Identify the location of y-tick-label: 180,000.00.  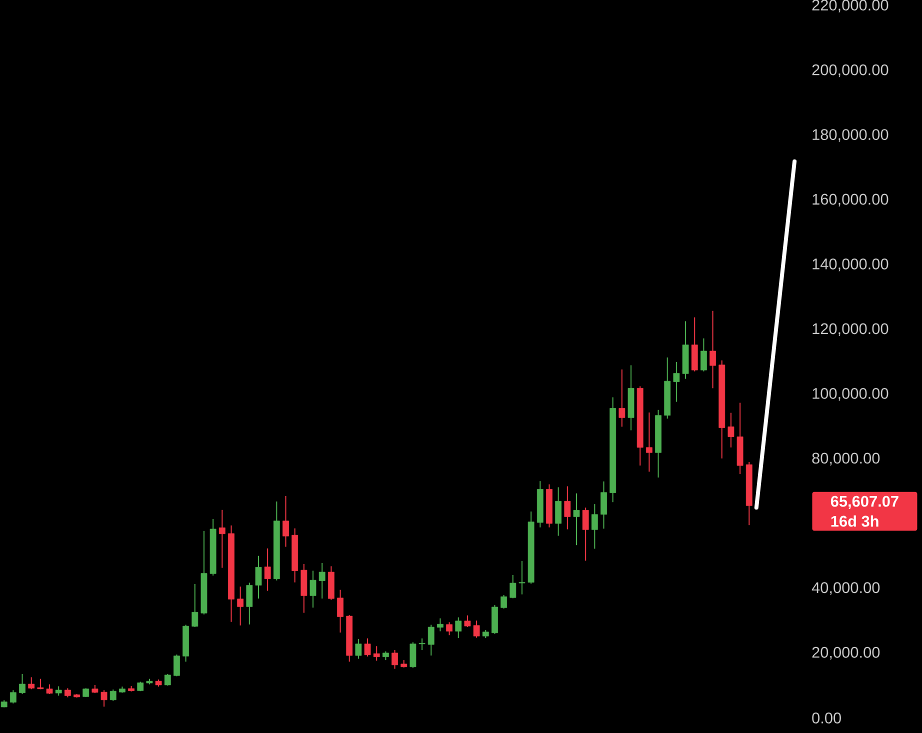
(850, 135).